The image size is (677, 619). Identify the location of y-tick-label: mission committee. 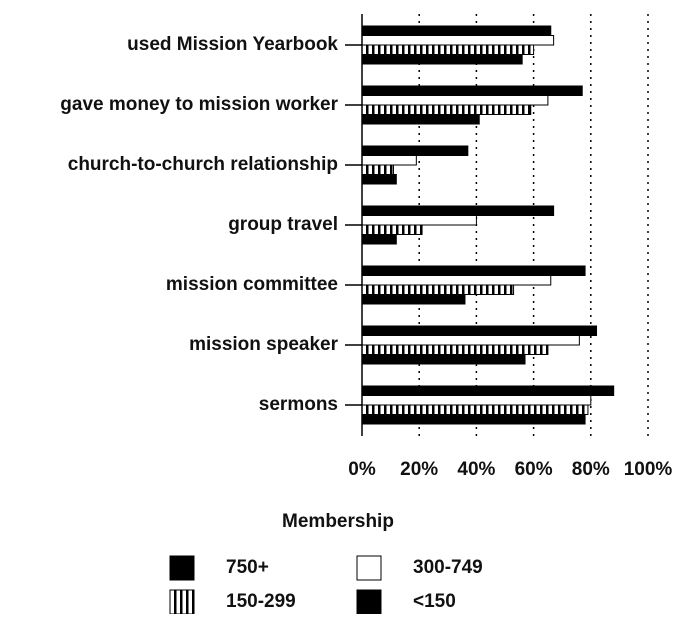
(252, 284).